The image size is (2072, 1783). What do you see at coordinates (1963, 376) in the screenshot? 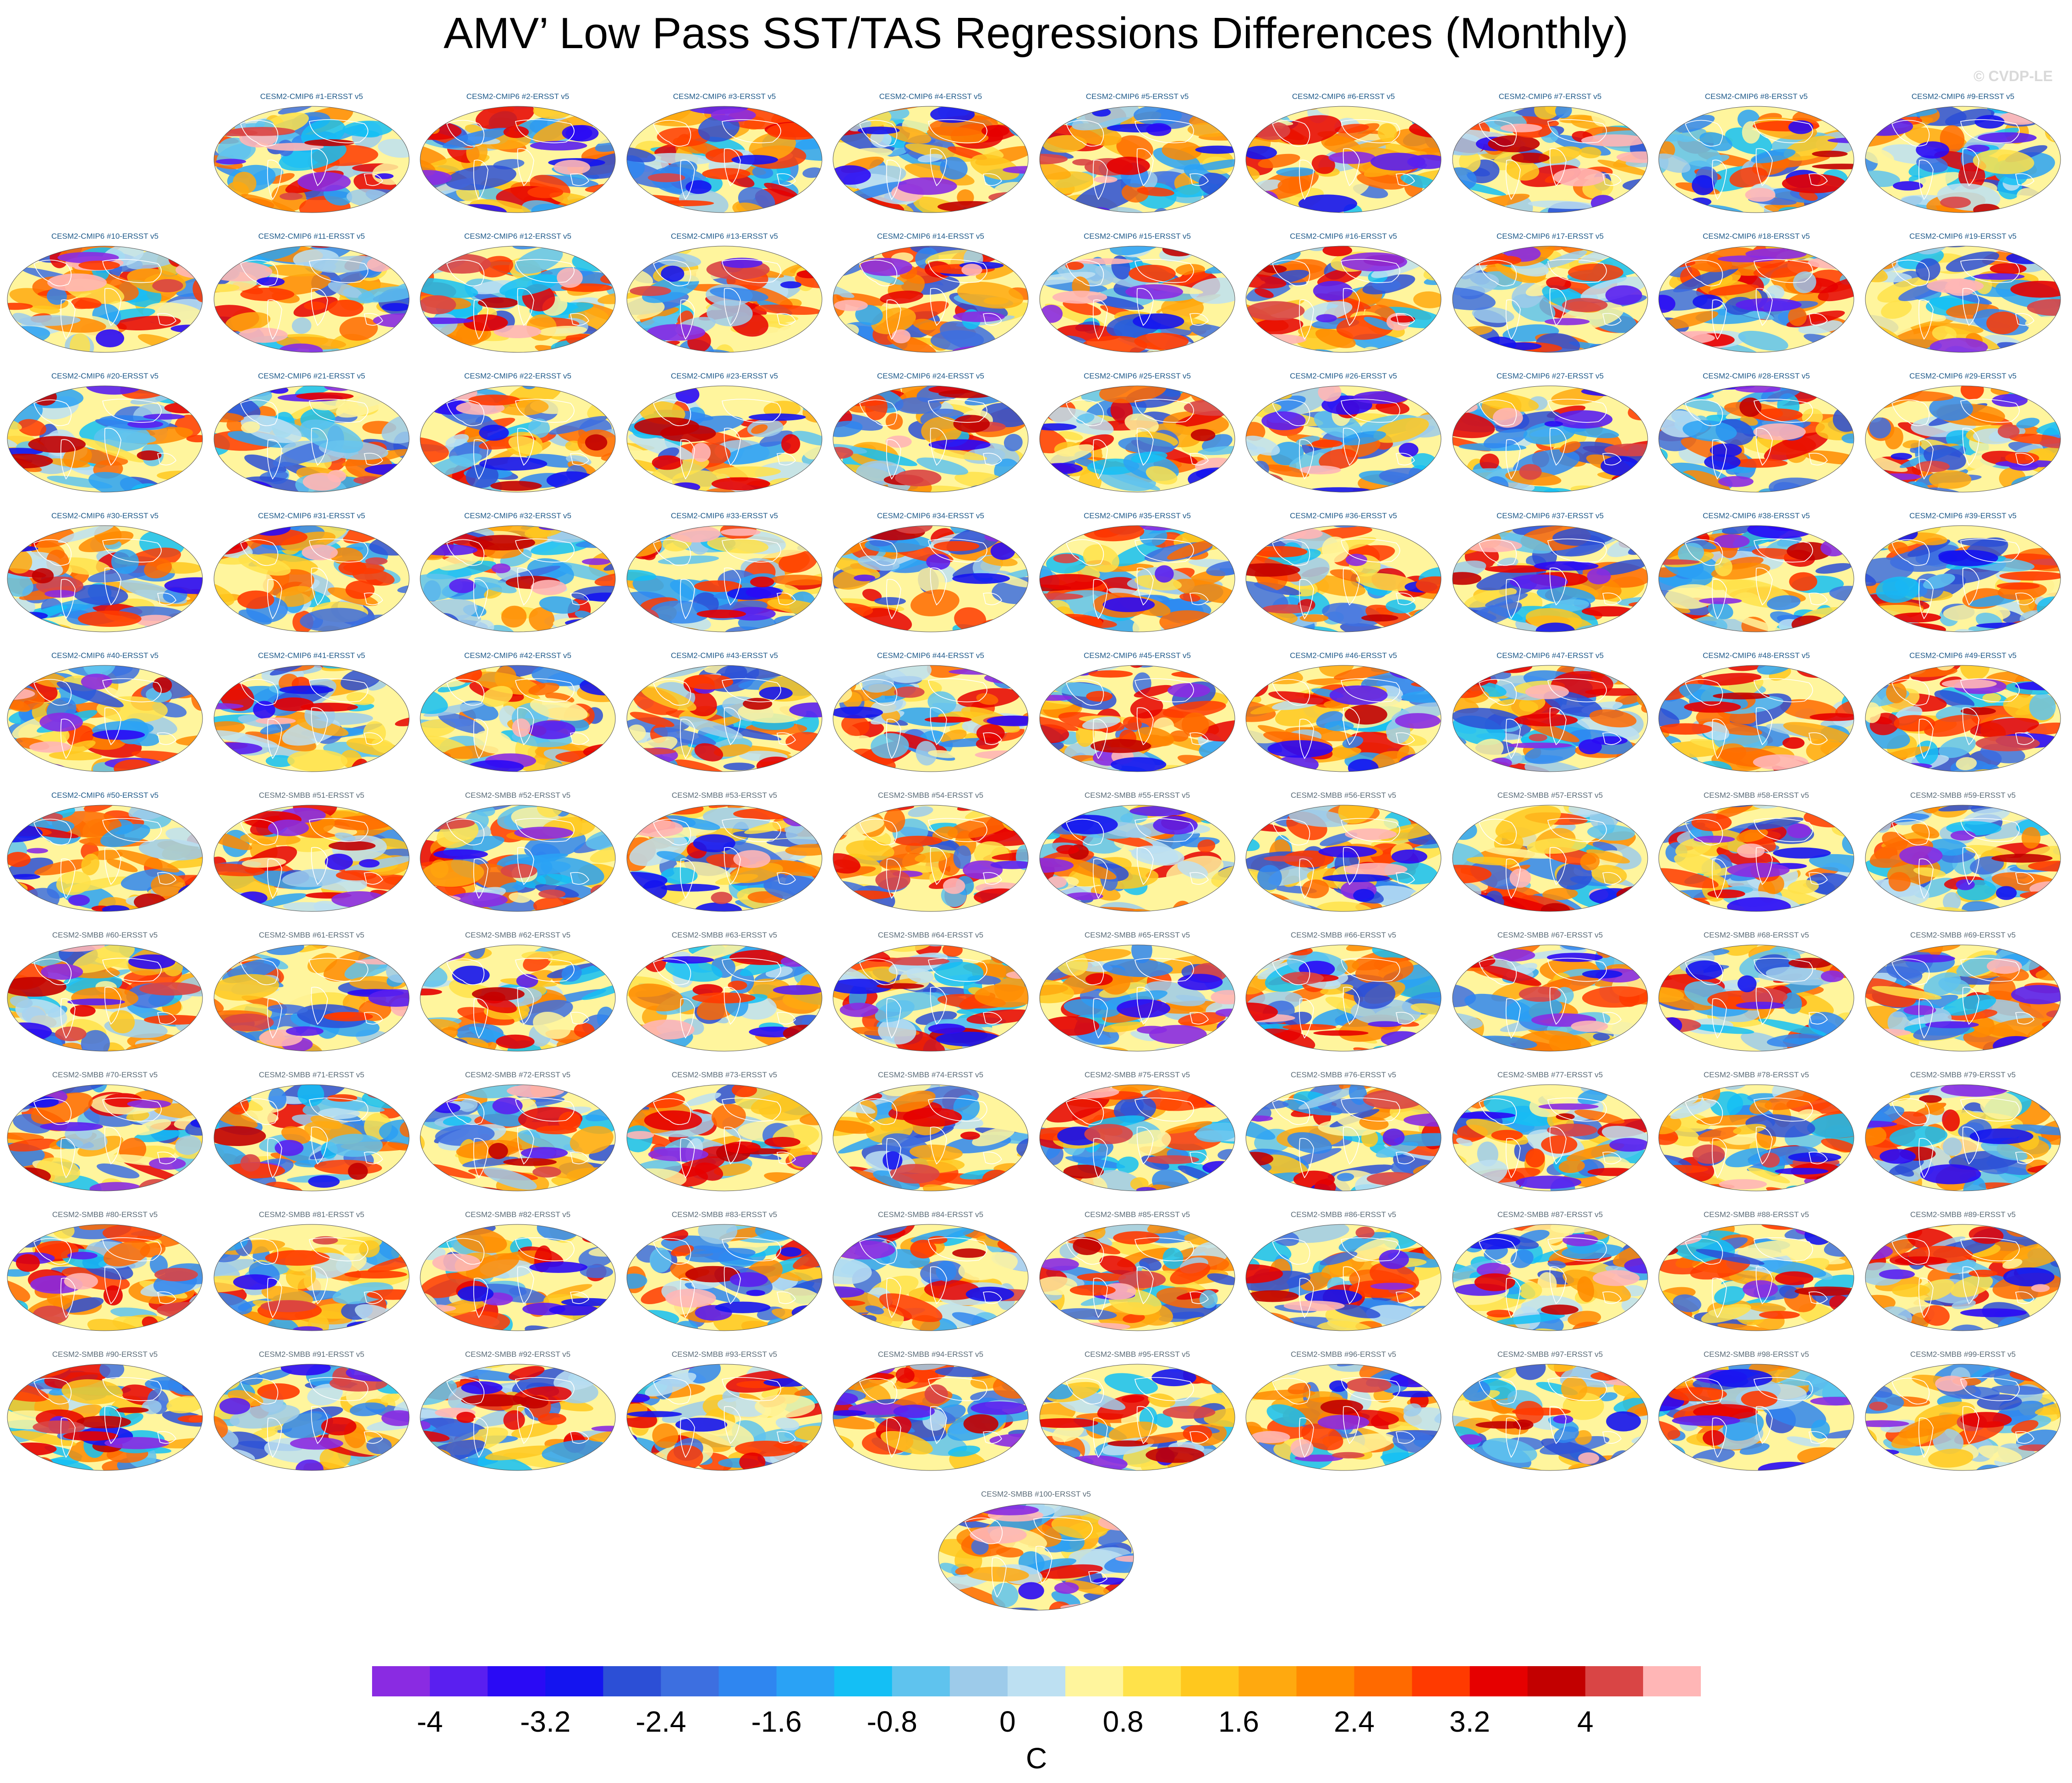
I see `panel-label: CESM2-CMIP6 #29-ERSST v5` at bounding box center [1963, 376].